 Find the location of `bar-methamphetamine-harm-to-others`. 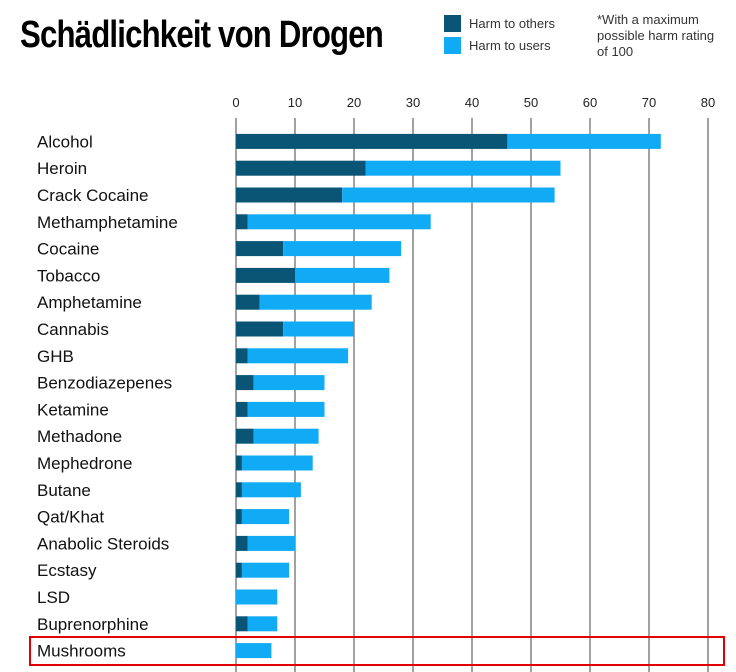

bar-methamphetamine-harm-to-others is located at coordinates (242, 222).